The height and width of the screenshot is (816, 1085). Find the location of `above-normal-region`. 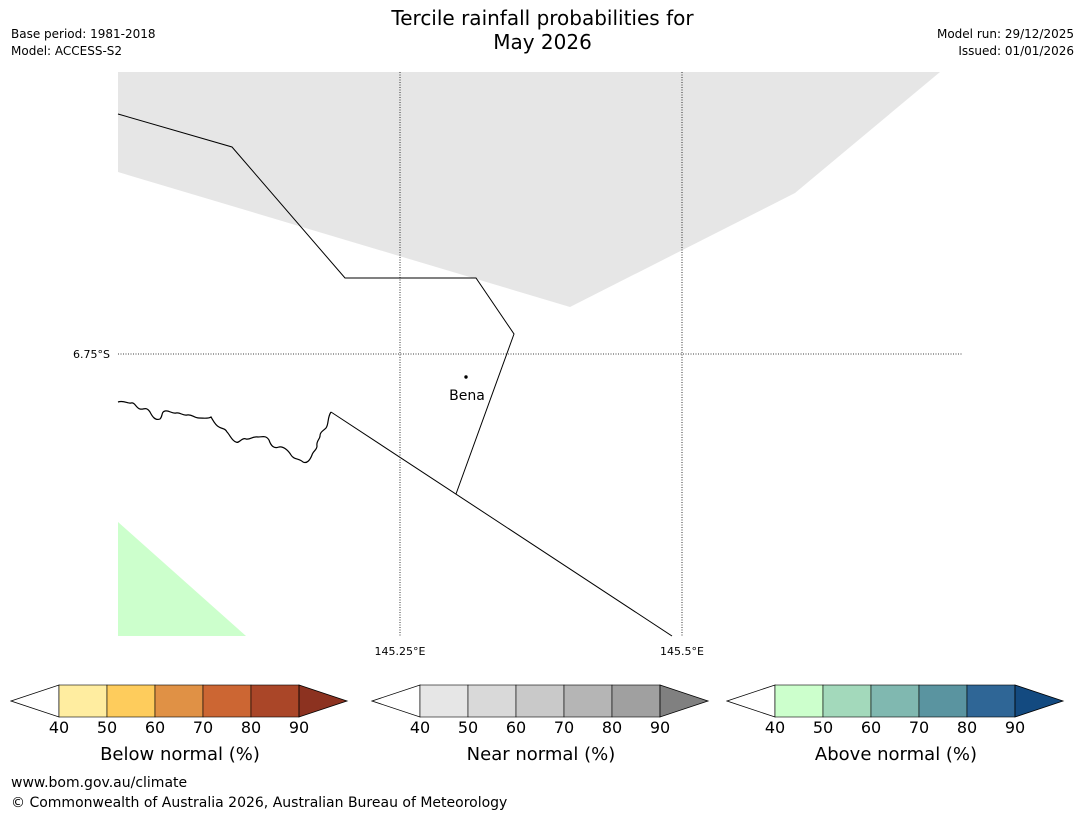

above-normal-region is located at coordinates (182, 579).